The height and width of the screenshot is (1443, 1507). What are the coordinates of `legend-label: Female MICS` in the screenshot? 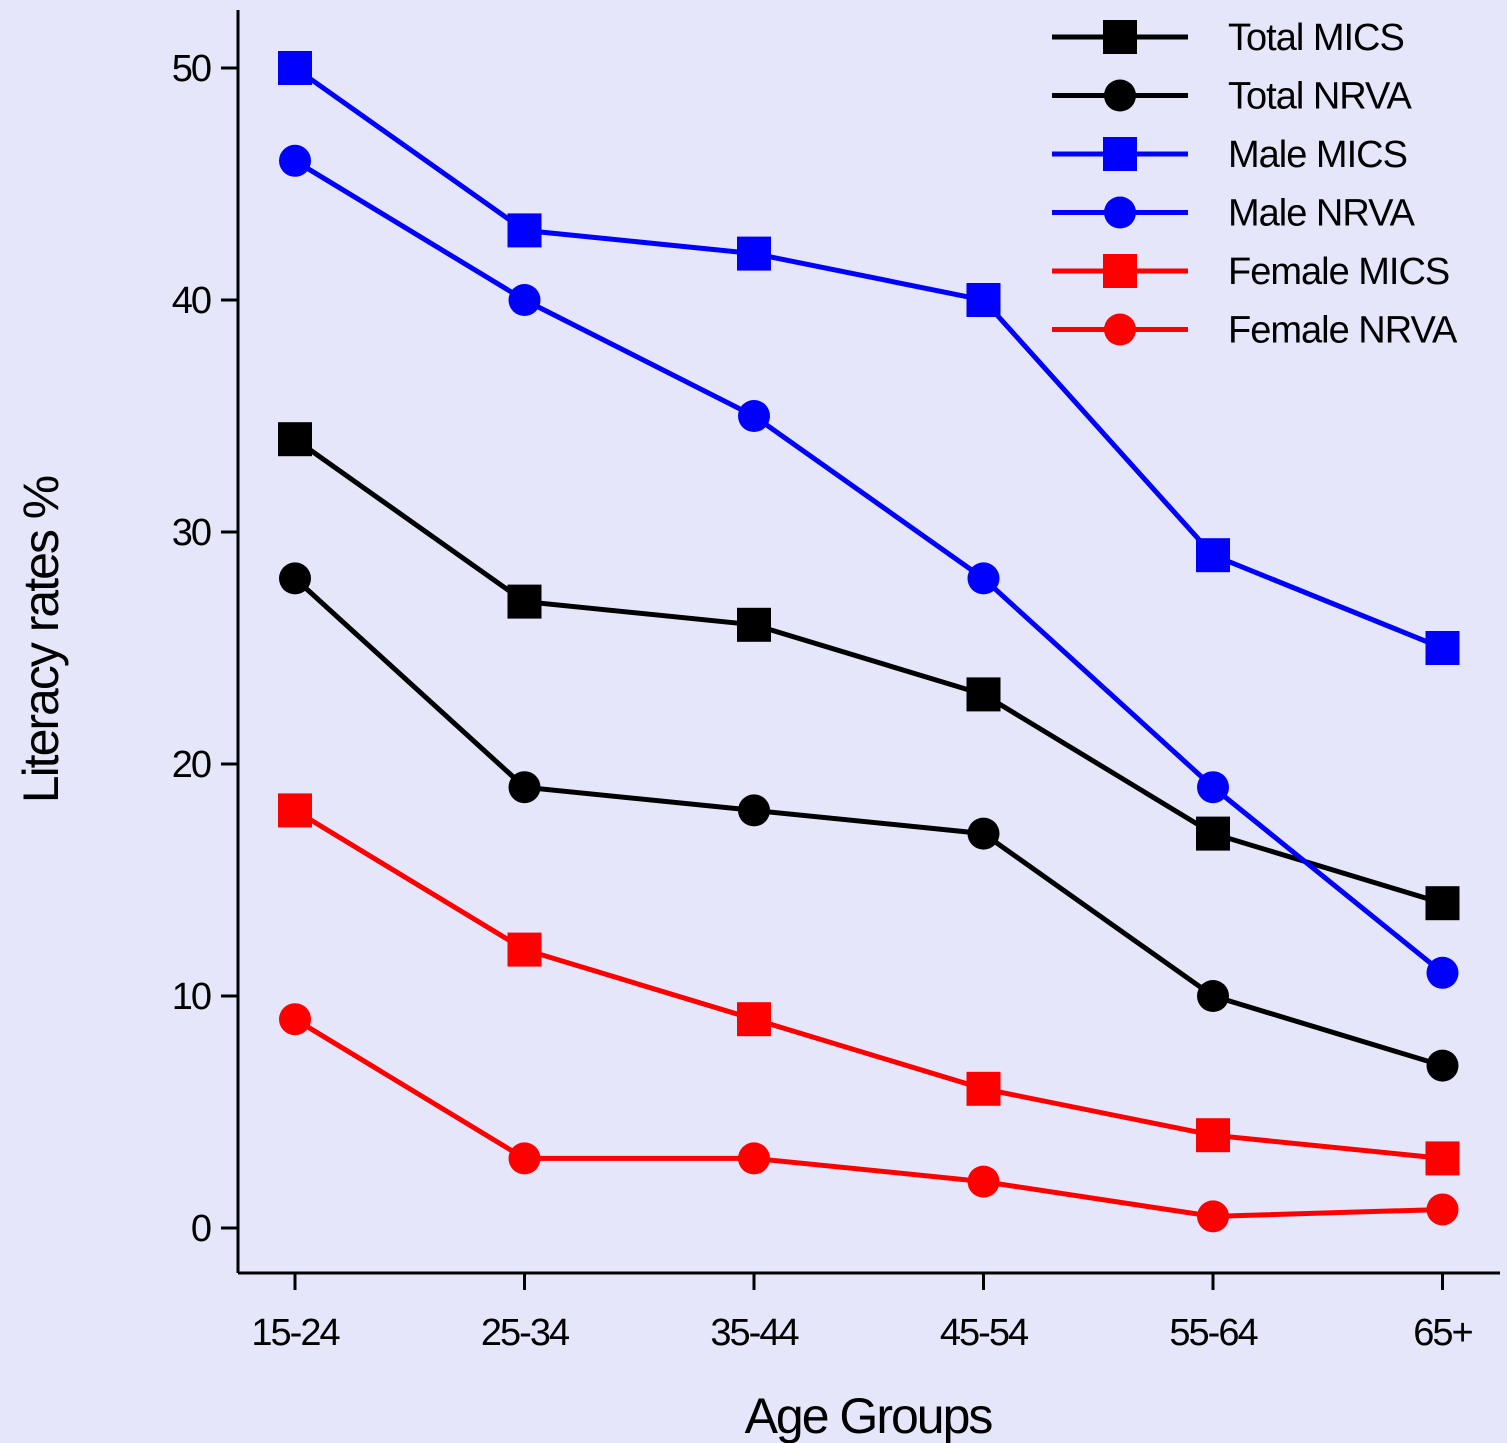 It's located at (1338, 272).